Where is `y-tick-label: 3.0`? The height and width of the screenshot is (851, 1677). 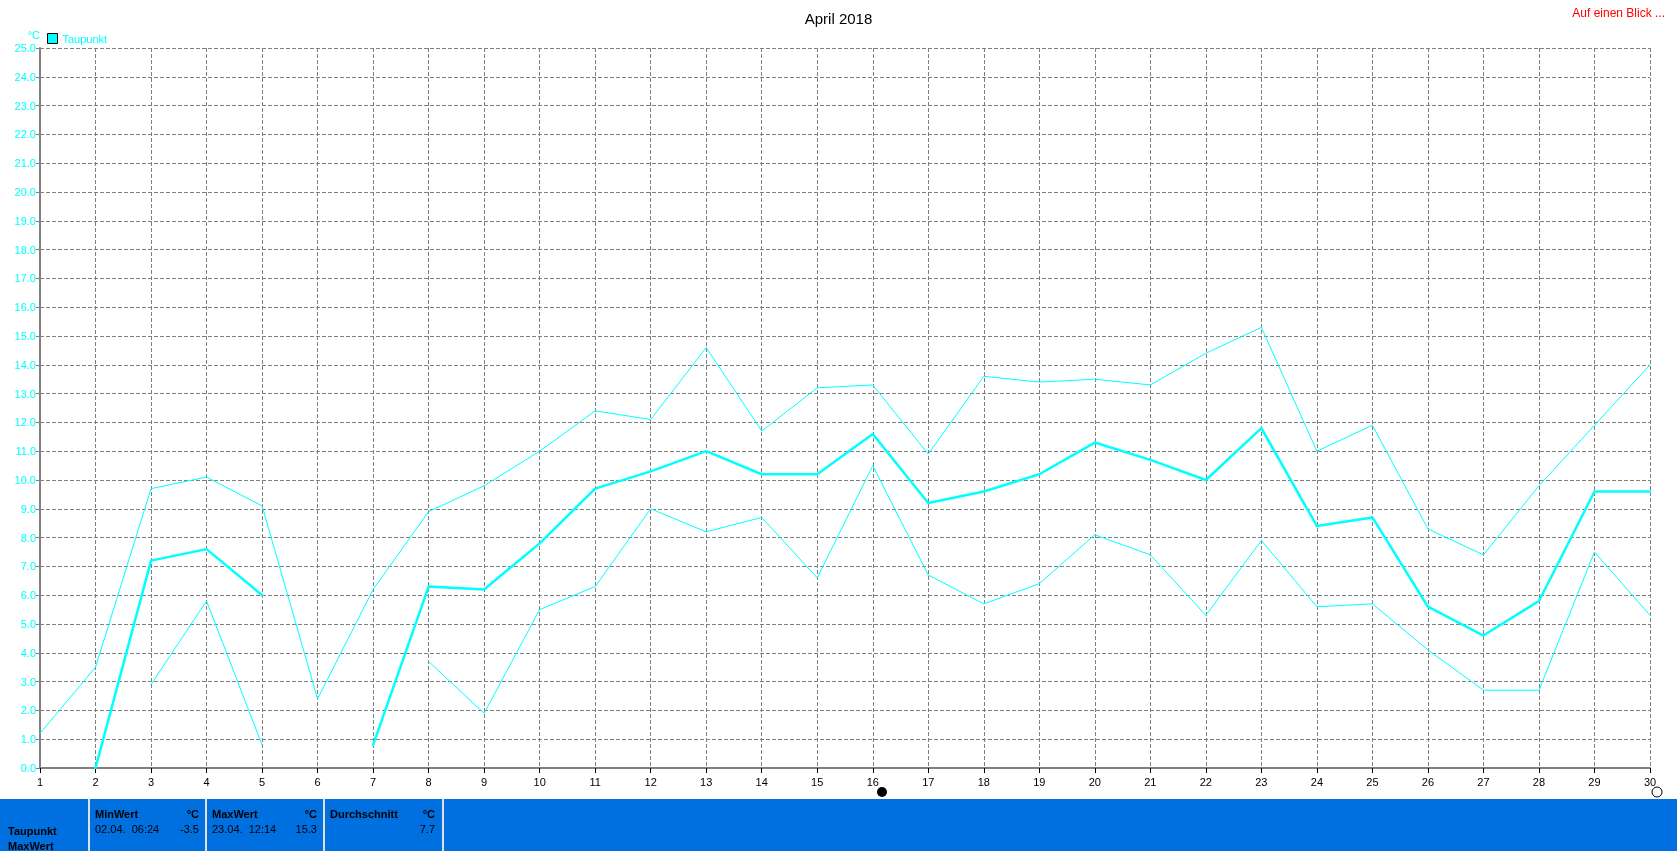 y-tick-label: 3.0 is located at coordinates (28, 681).